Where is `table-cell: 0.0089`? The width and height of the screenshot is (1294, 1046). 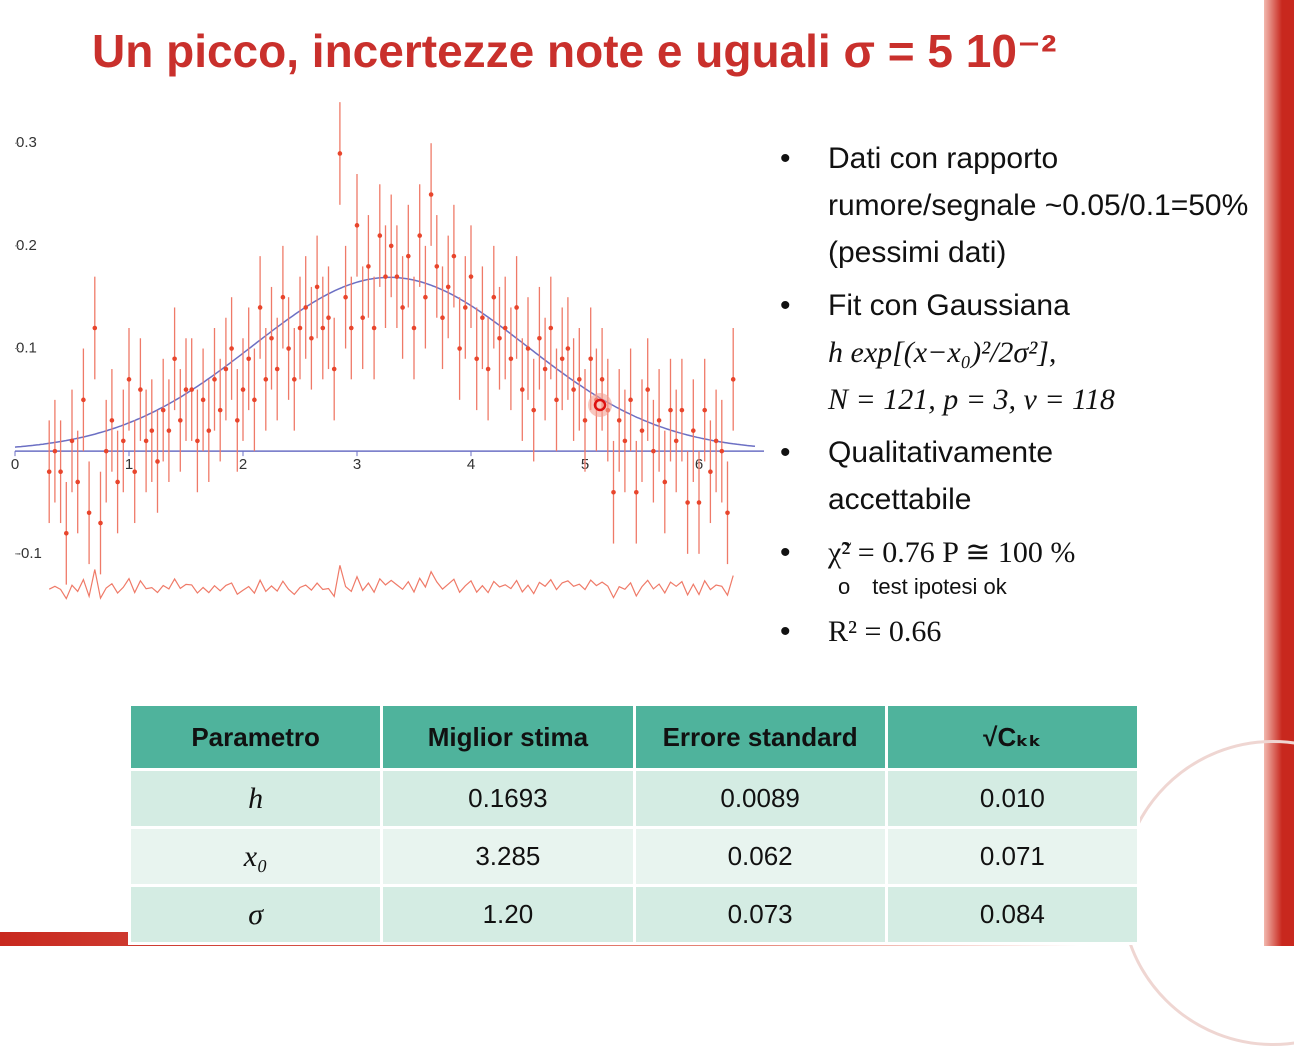 table-cell: 0.0089 is located at coordinates (760, 798).